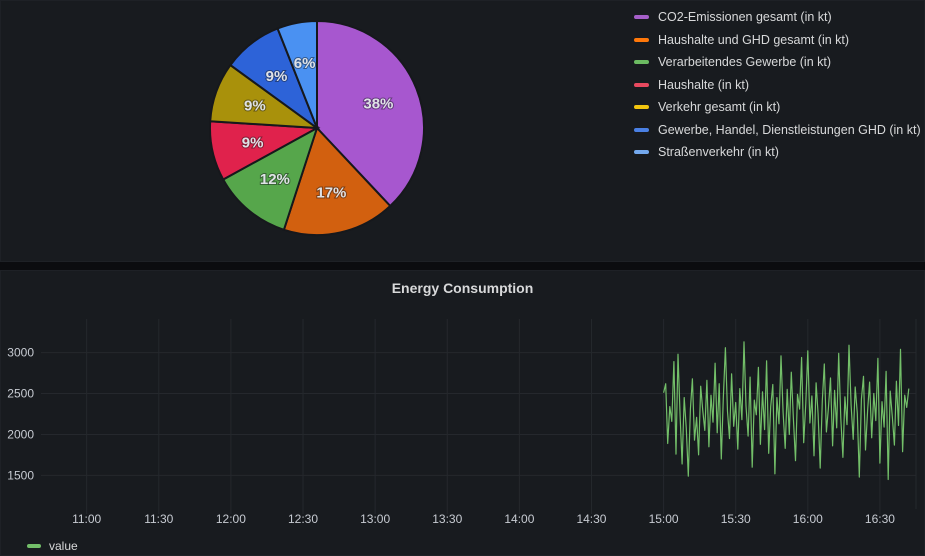 This screenshot has width=925, height=556. I want to click on y-tick-label: 1500, so click(20, 475).